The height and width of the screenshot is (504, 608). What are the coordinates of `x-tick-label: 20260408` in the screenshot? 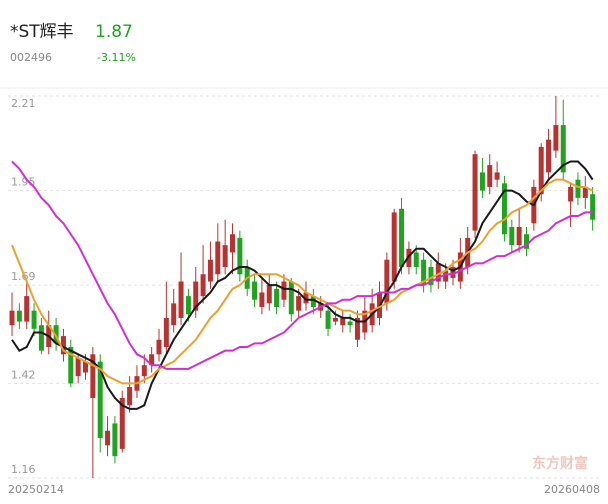 It's located at (572, 489).